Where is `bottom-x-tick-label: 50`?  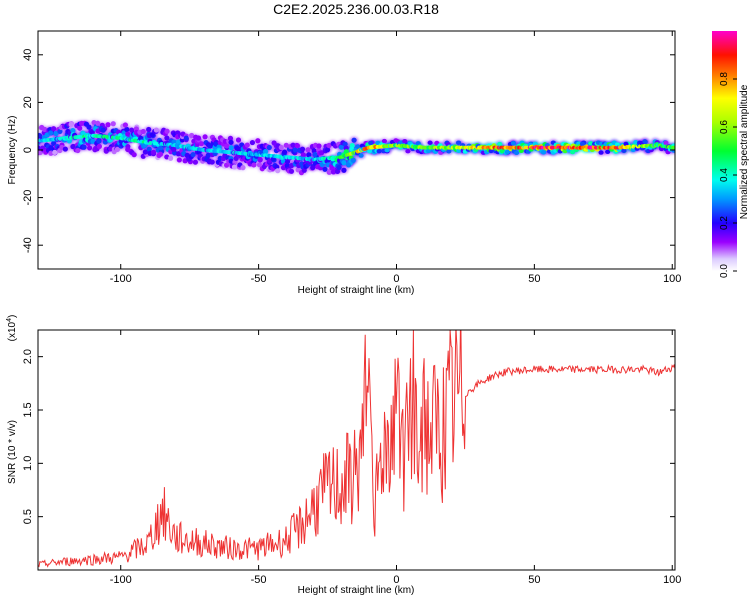
bottom-x-tick-label: 50 is located at coordinates (534, 580).